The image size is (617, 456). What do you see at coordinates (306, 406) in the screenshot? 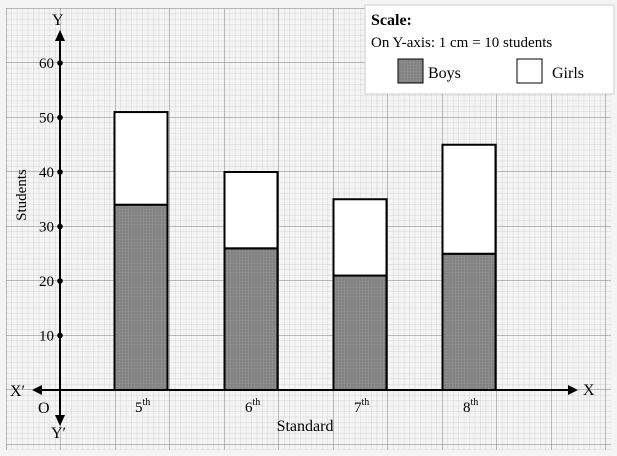
I see `x-tick-labels: 5th 6th 7th 8th` at bounding box center [306, 406].